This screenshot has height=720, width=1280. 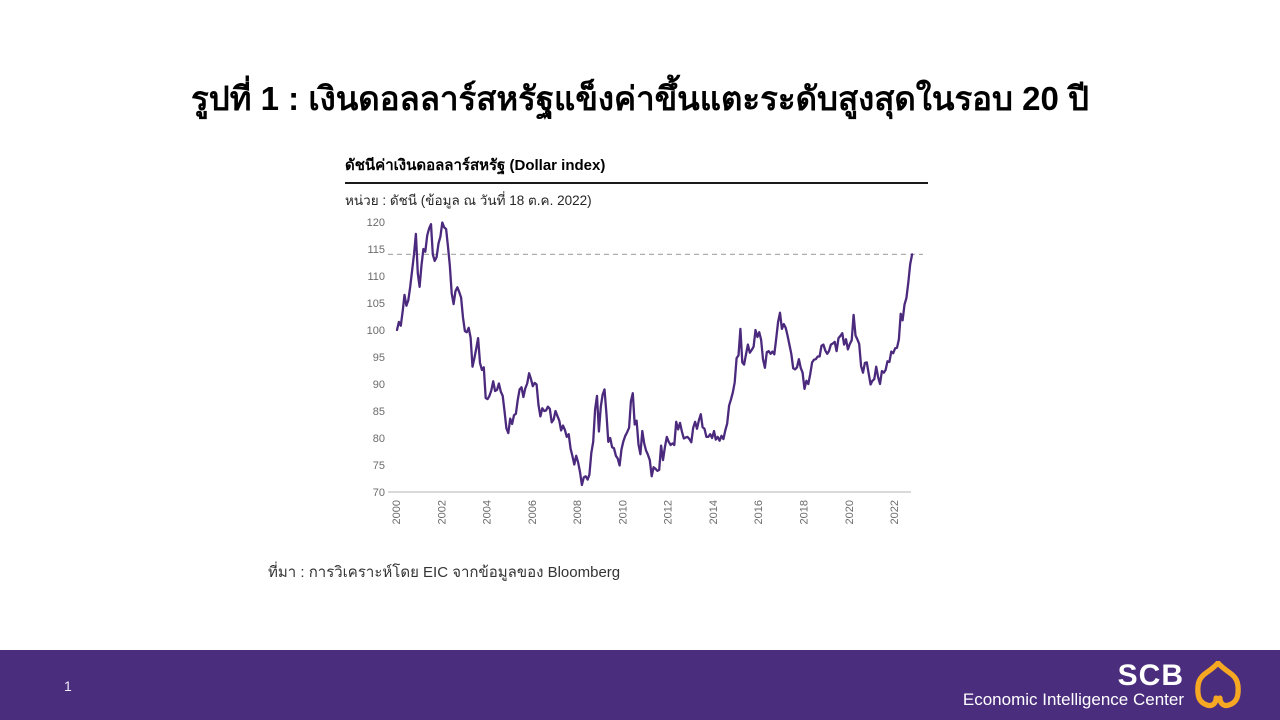 I want to click on x-tick-label: 2000, so click(x=397, y=512).